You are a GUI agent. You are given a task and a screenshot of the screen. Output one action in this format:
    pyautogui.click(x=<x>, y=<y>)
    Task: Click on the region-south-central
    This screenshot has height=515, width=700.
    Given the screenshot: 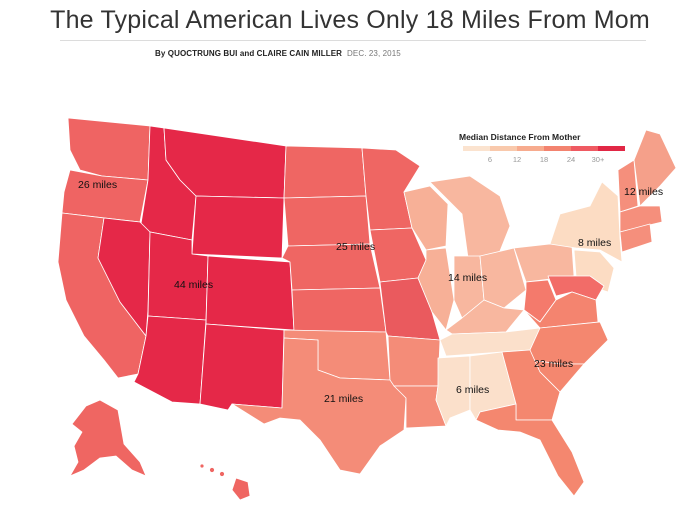 What is the action you would take?
    pyautogui.click(x=339, y=402)
    